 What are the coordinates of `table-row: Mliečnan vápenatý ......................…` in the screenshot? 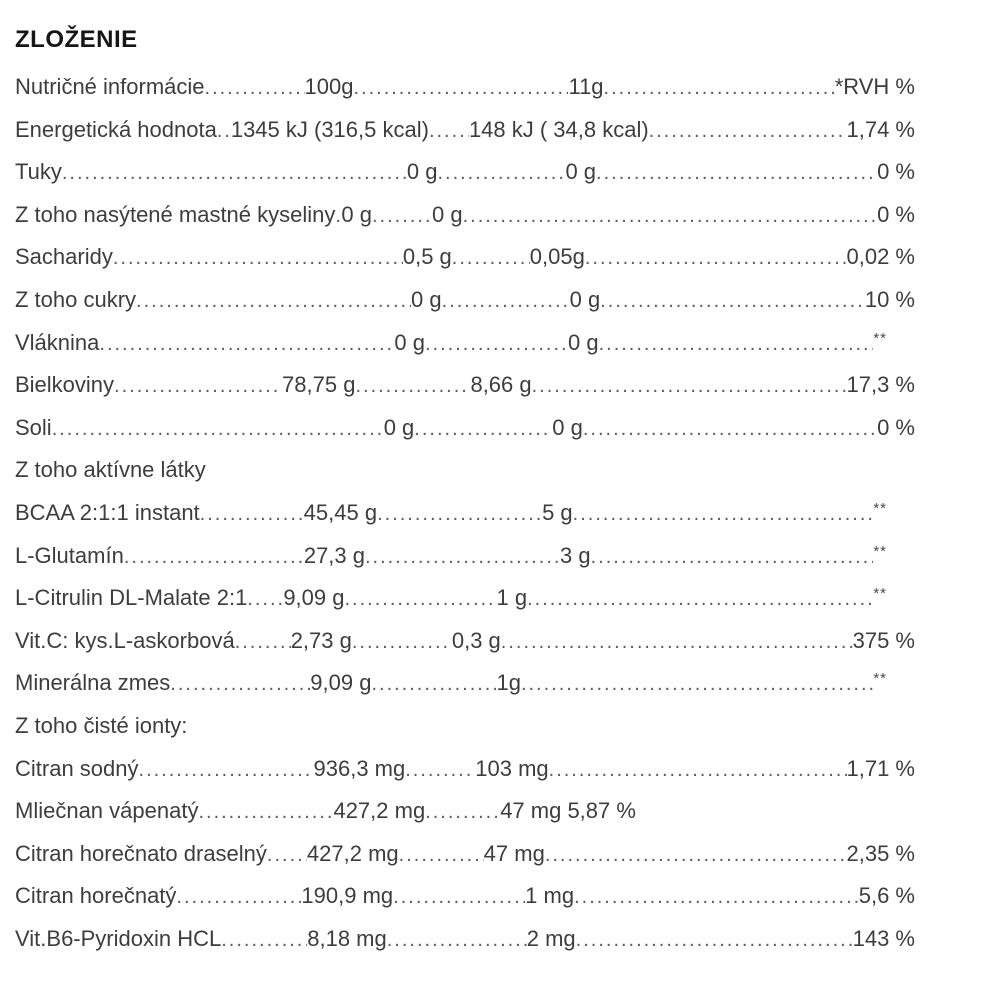 It's located at (465, 819).